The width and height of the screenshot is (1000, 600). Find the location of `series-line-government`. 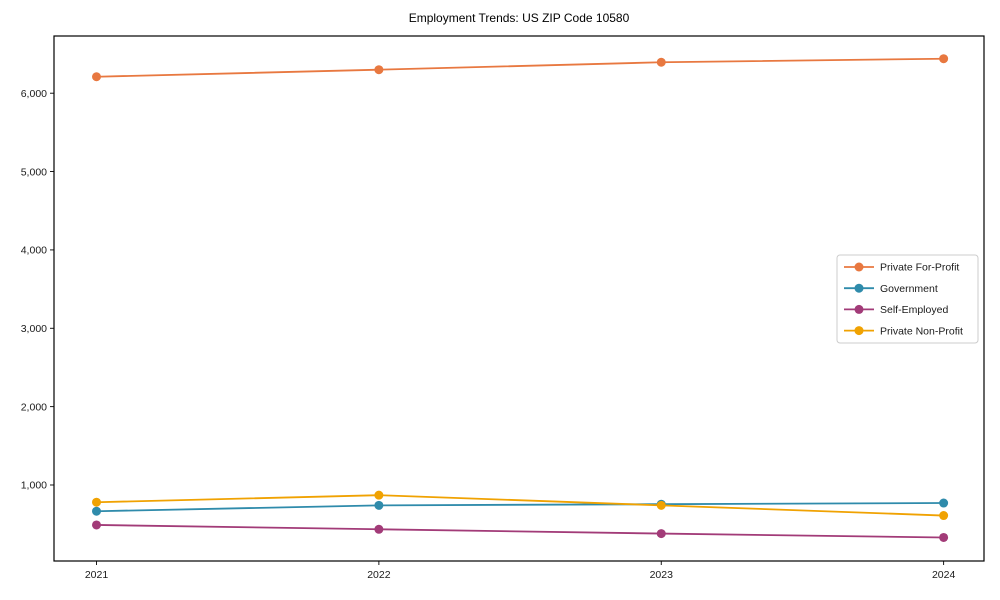

series-line-government is located at coordinates (520, 507).